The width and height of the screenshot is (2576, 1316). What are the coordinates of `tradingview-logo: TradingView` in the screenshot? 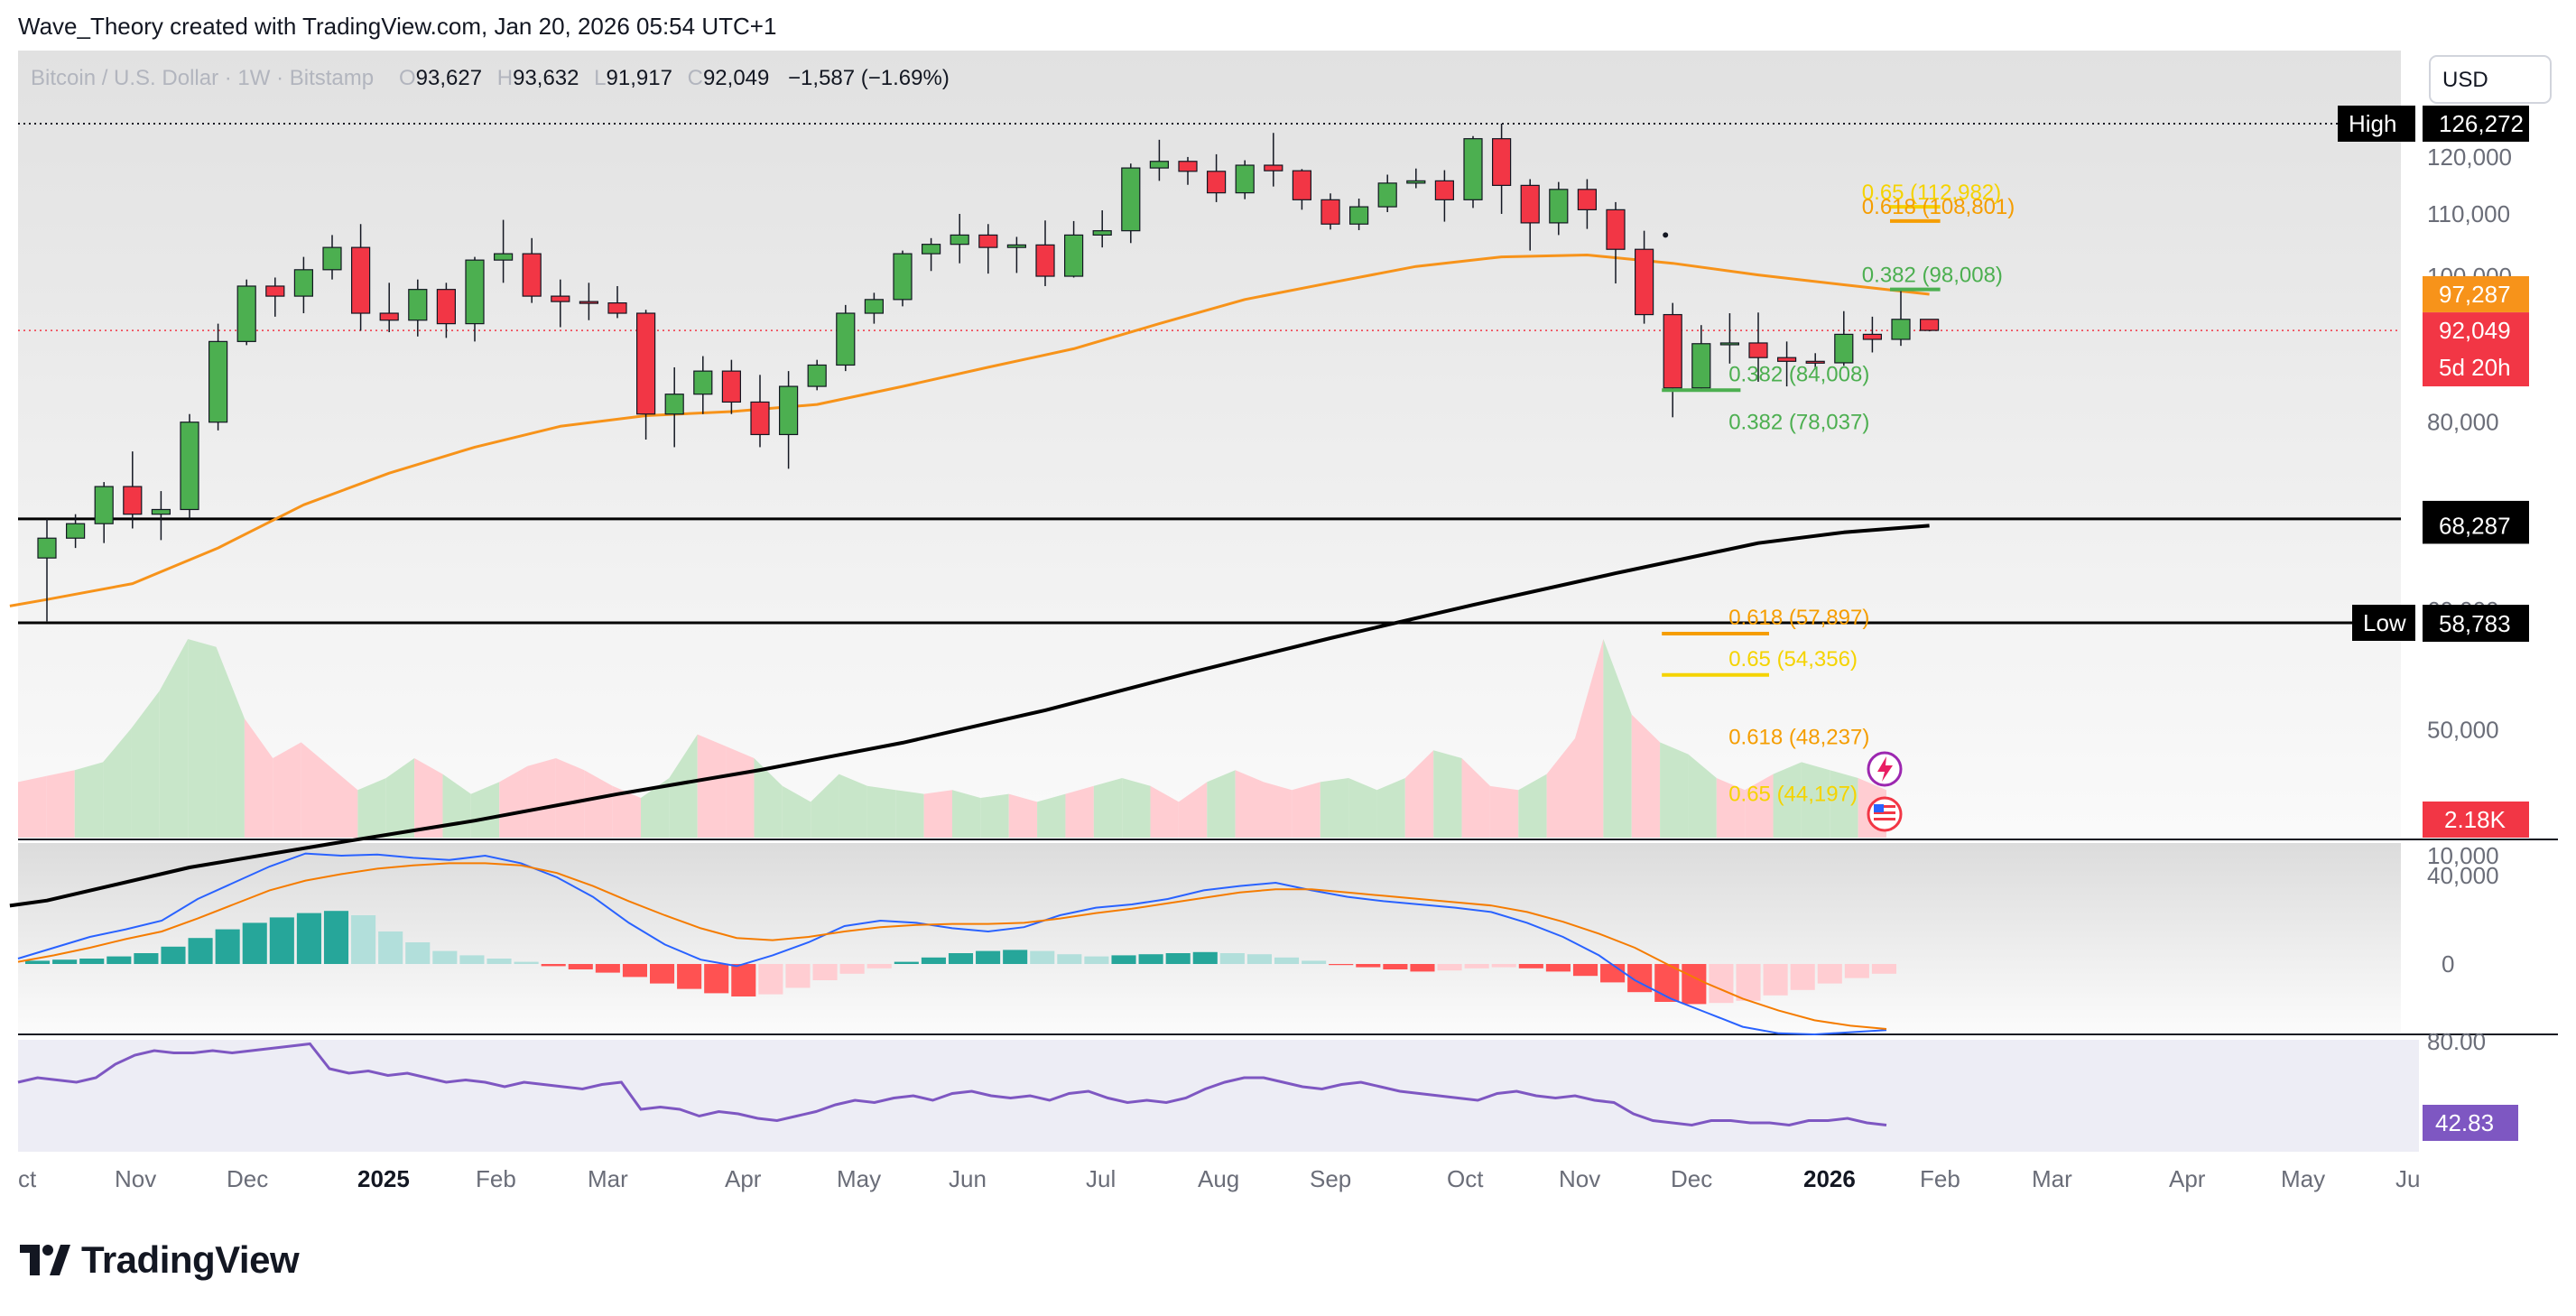 It's located at (160, 1260).